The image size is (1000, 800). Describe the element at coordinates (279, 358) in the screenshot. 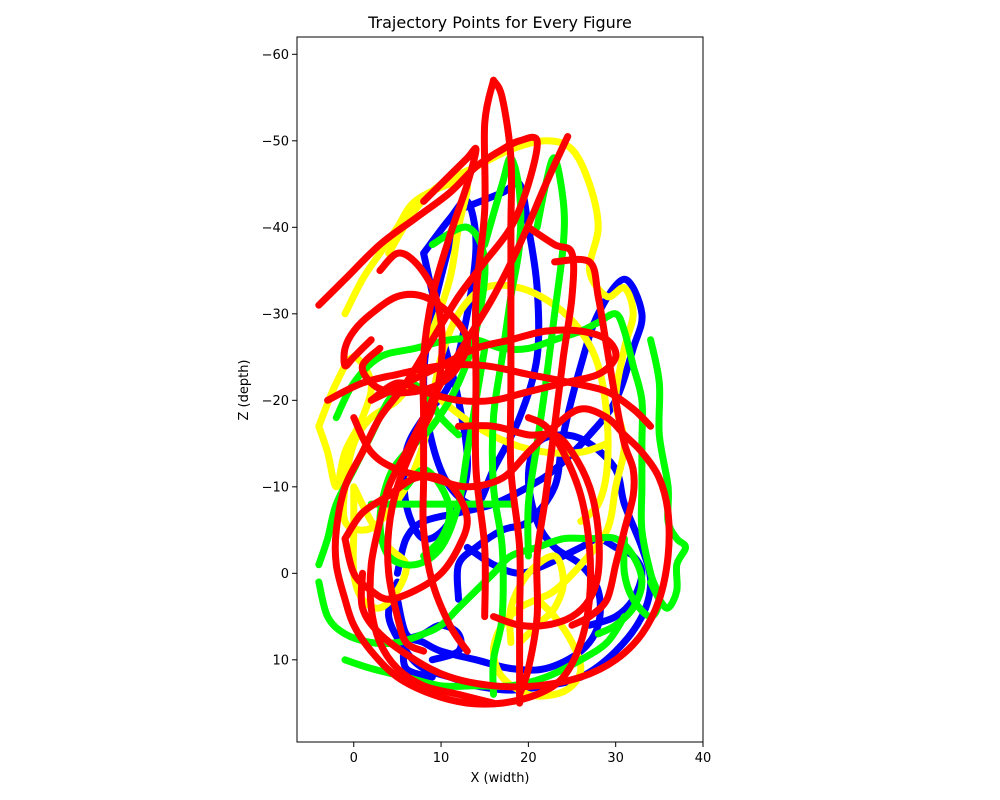

I see `y-axis: −60 −50 −40 −30 −20 −10 0 10` at that location.